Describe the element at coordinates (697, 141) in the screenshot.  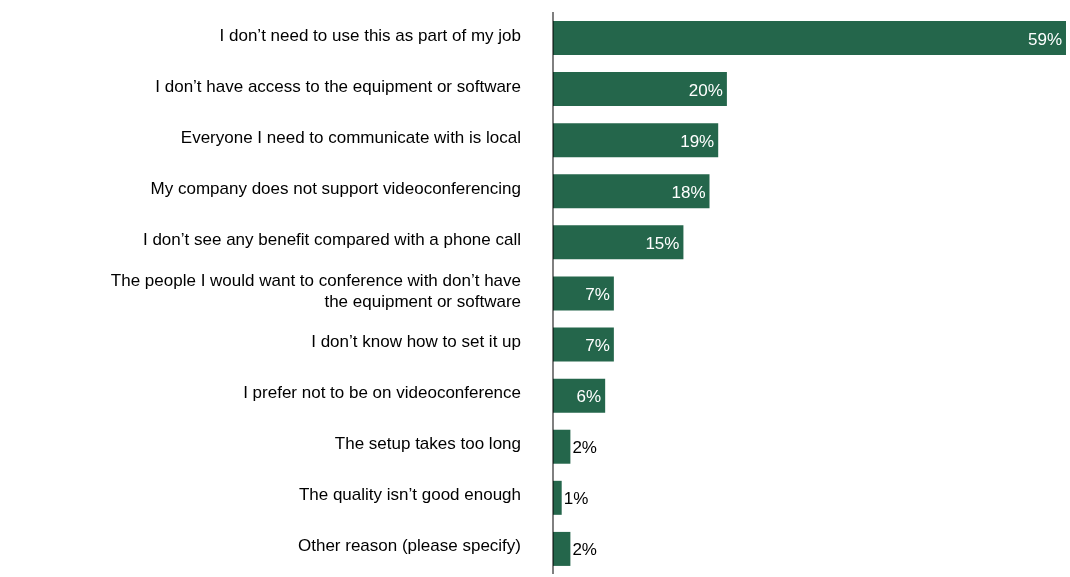
I see `data-label: 19%` at that location.